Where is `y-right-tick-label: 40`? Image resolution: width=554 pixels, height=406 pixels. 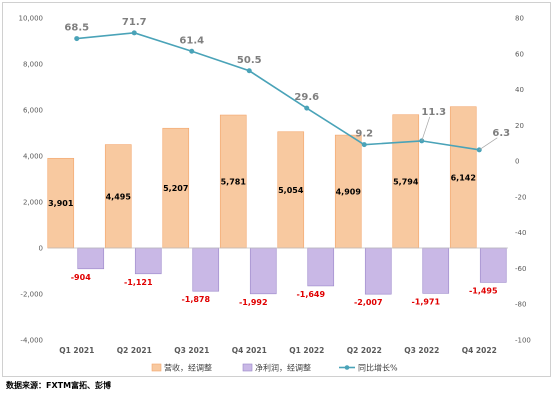 y-right-tick-label: 40 is located at coordinates (519, 90).